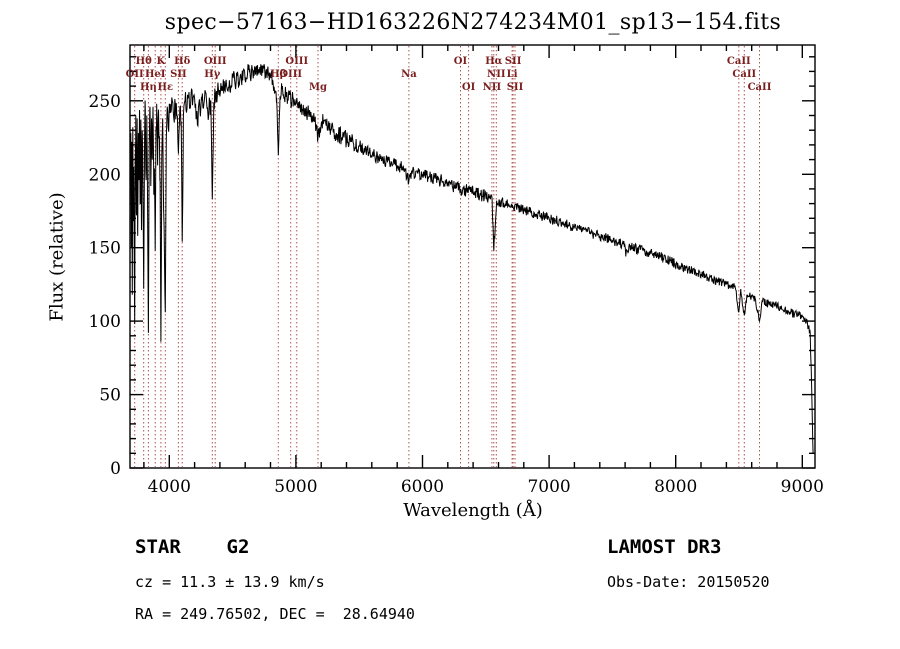 Image resolution: width=900 pixels, height=649 pixels. Describe the element at coordinates (230, 582) in the screenshot. I see `cz-velocity-text: cz = 11.3 ± 13.9 km/s` at that location.